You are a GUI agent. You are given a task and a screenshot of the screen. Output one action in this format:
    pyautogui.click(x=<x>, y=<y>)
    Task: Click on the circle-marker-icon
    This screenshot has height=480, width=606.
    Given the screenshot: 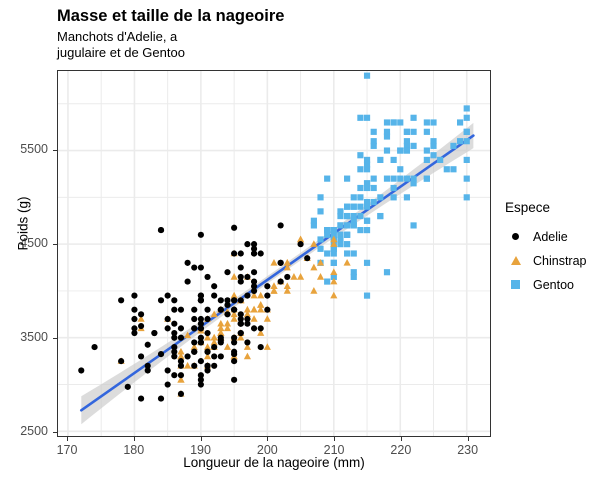 What is the action you would take?
    pyautogui.click(x=516, y=237)
    